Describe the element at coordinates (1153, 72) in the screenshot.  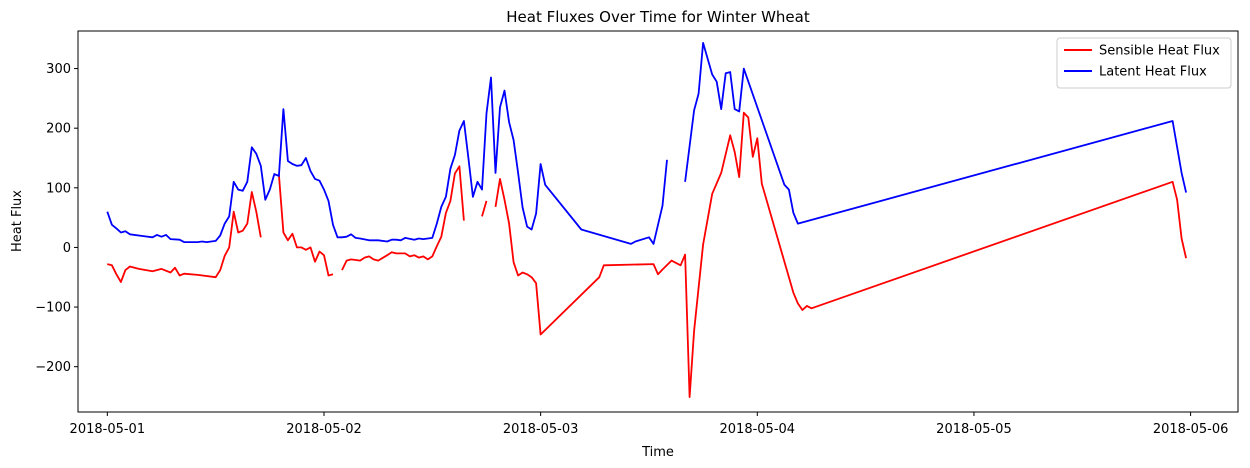
I see `legend-label-latent-heat-flux: Latent Heat Flux` at that location.